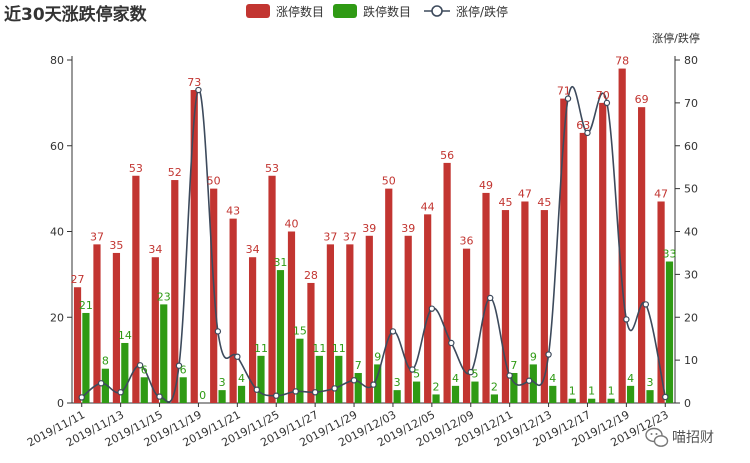 The image size is (750, 463). I want to click on data-label-limit-down: 23, so click(164, 296).